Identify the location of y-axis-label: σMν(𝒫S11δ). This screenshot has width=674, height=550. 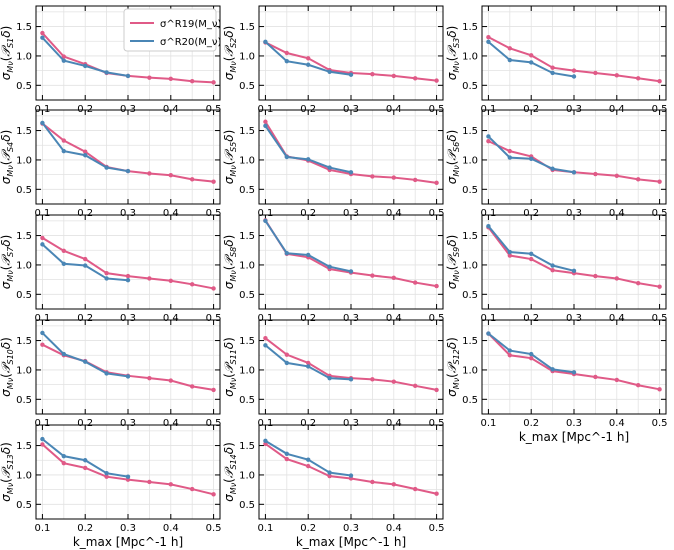
(230, 367).